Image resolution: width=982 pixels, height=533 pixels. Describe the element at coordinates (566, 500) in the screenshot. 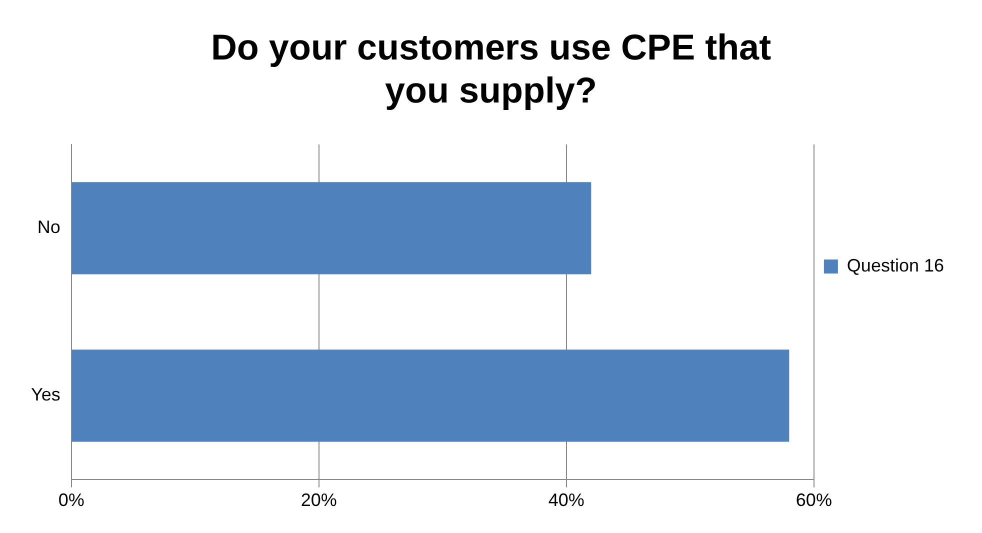

I see `x-tick-label: 40%` at that location.